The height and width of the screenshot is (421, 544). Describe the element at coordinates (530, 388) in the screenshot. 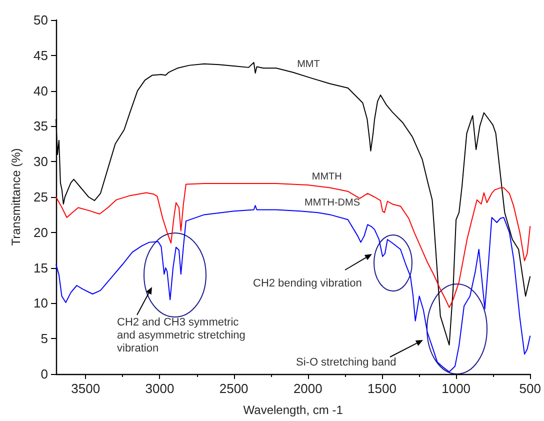

I see `x-tick-label: 500` at that location.